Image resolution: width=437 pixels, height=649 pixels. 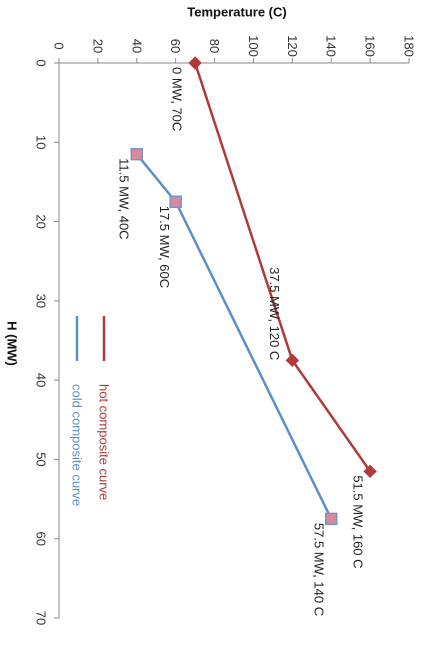 I want to click on data-label: 51.5 MW, 160 C, so click(x=358, y=521).